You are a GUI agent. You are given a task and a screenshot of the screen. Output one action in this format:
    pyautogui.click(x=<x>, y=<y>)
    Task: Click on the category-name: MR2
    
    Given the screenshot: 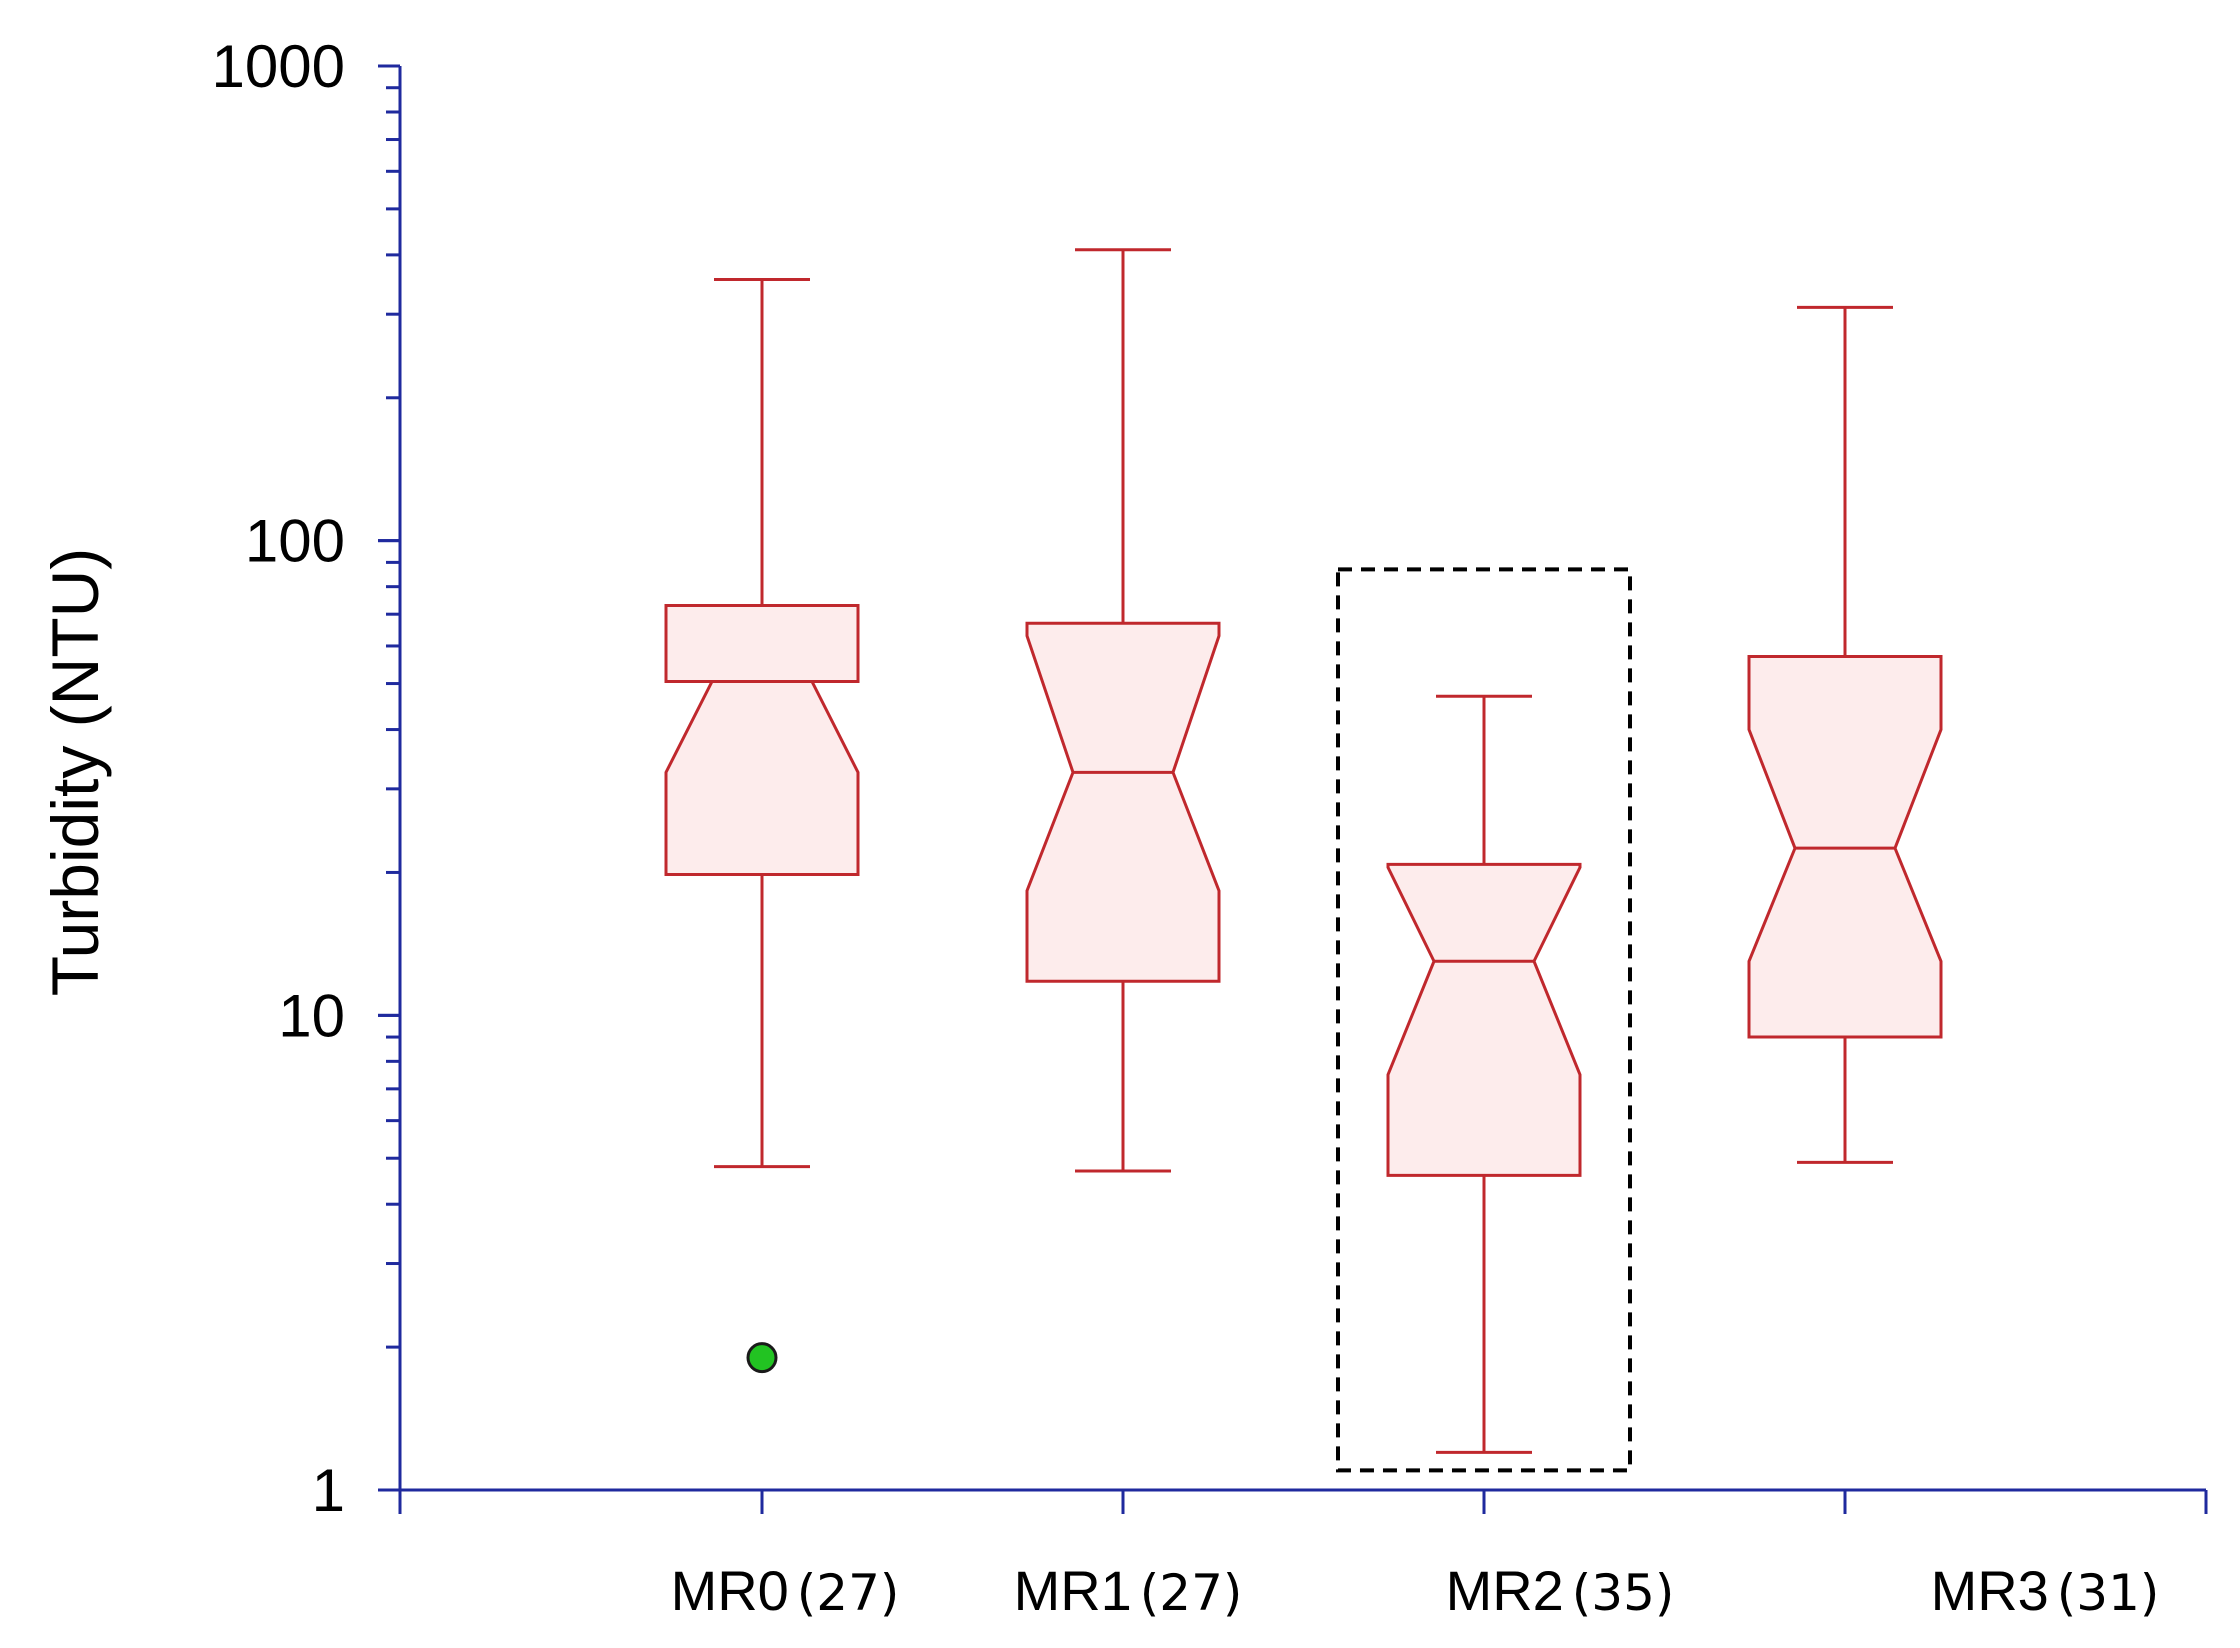 What is the action you would take?
    pyautogui.click(x=1505, y=1590)
    